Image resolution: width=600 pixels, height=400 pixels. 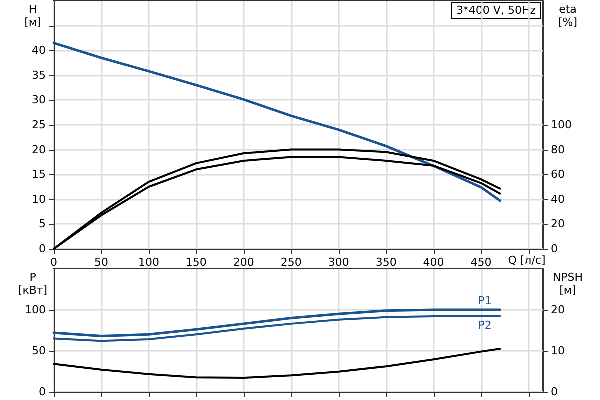 What do you see at coordinates (39, 51) in the screenshot?
I see `y-tick-label: 40` at bounding box center [39, 51].